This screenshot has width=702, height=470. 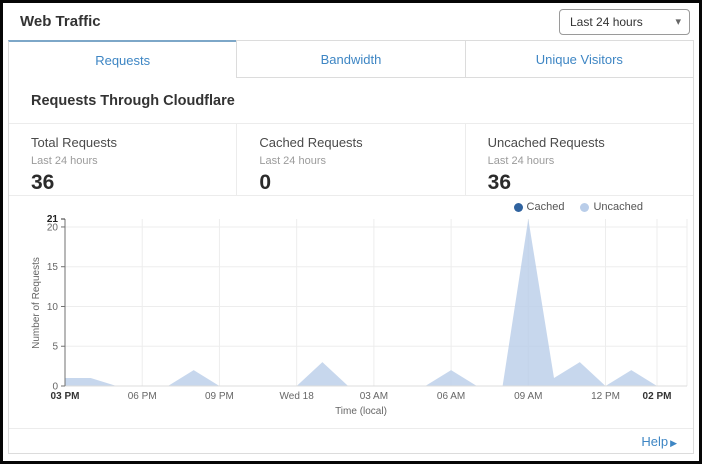 What do you see at coordinates (122, 159) in the screenshot?
I see `stat-total-requests: Total Requests Last 24 hours 36` at bounding box center [122, 159].